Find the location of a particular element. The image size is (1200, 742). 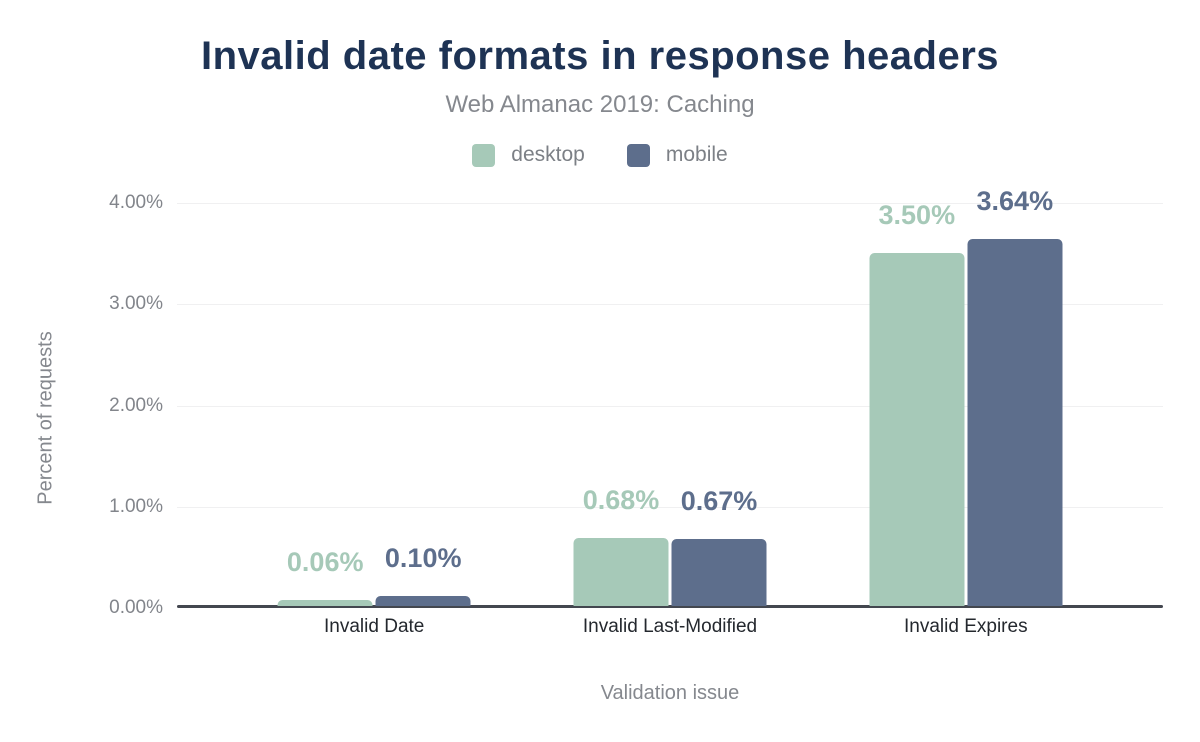

bar-value-label-desktop-invalid-expires: 3.50% is located at coordinates (917, 215).